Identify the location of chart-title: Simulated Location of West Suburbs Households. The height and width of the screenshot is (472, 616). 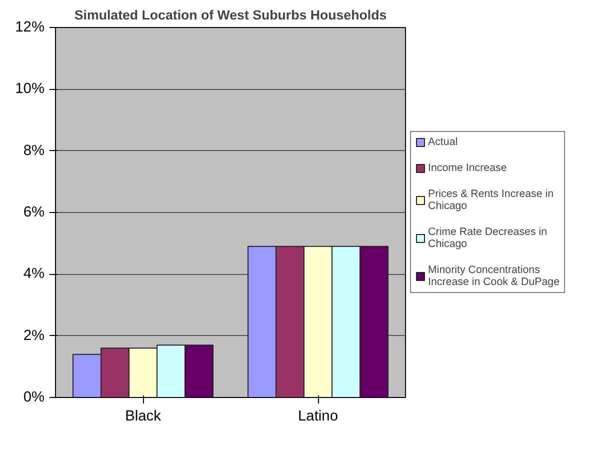
(230, 15).